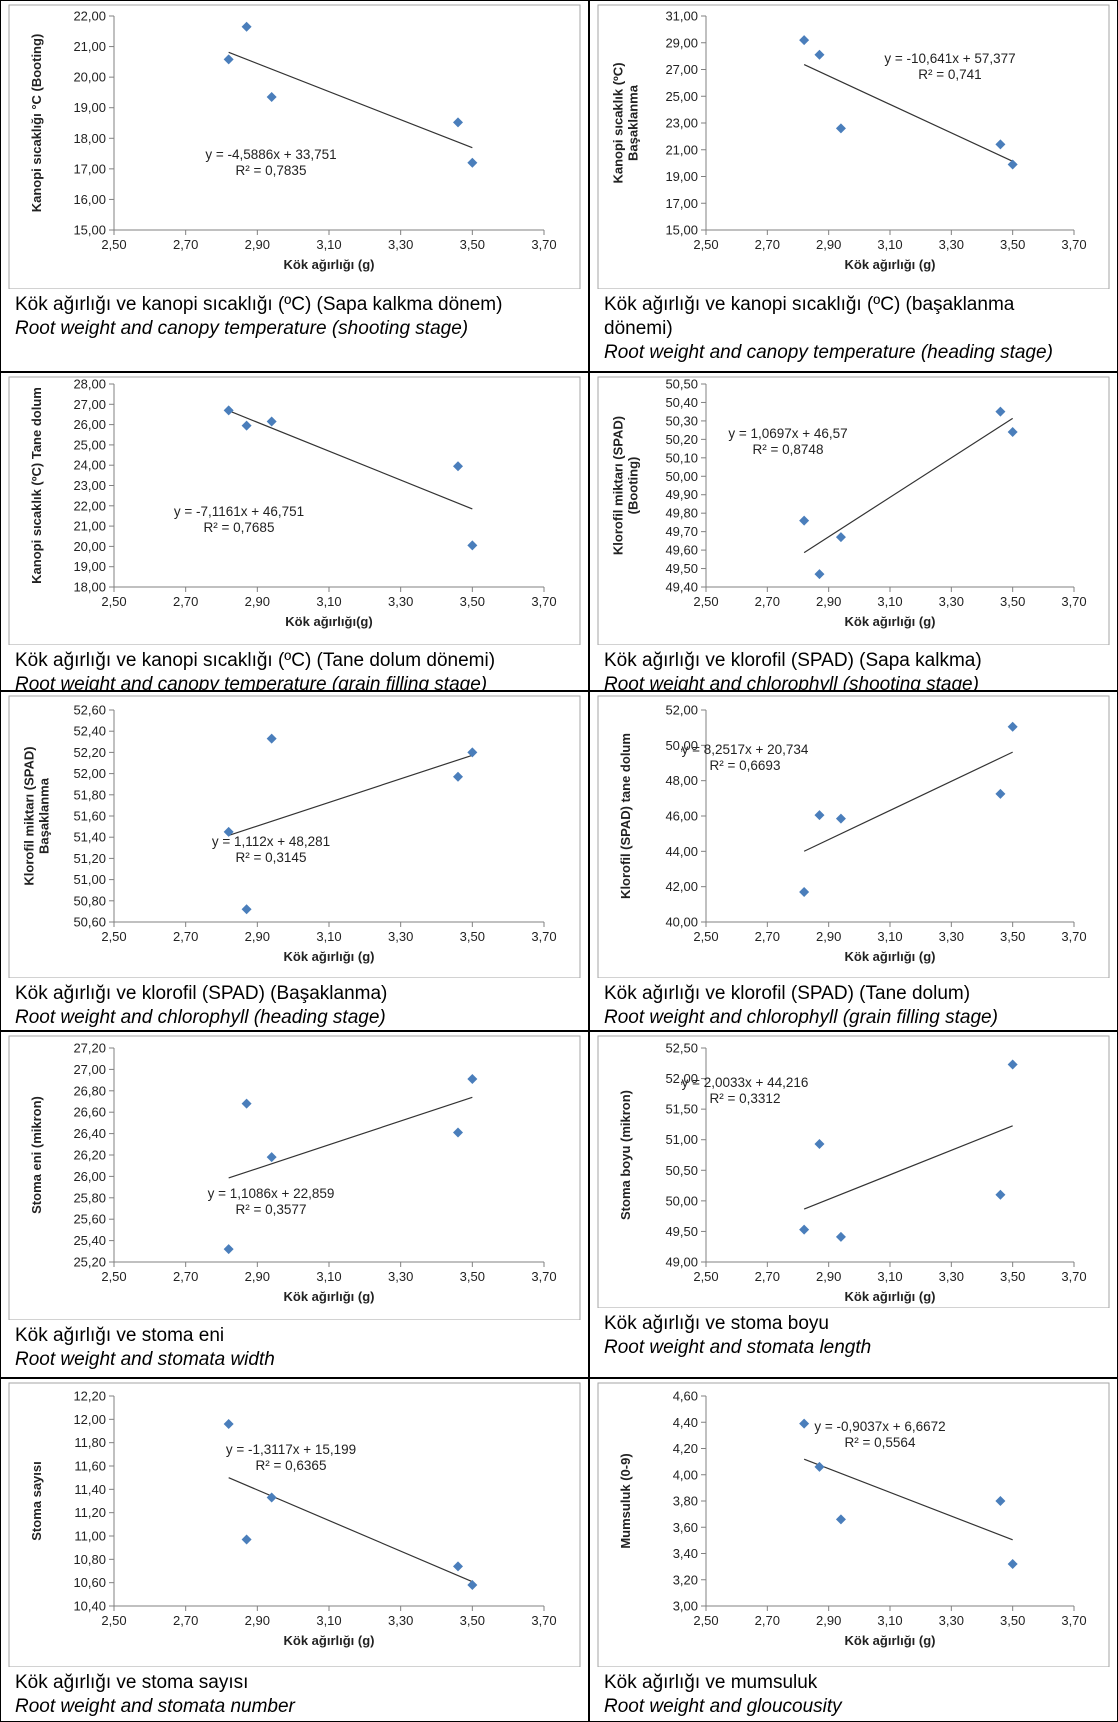  I want to click on y-tick-label: 4,60, so click(685, 1396).